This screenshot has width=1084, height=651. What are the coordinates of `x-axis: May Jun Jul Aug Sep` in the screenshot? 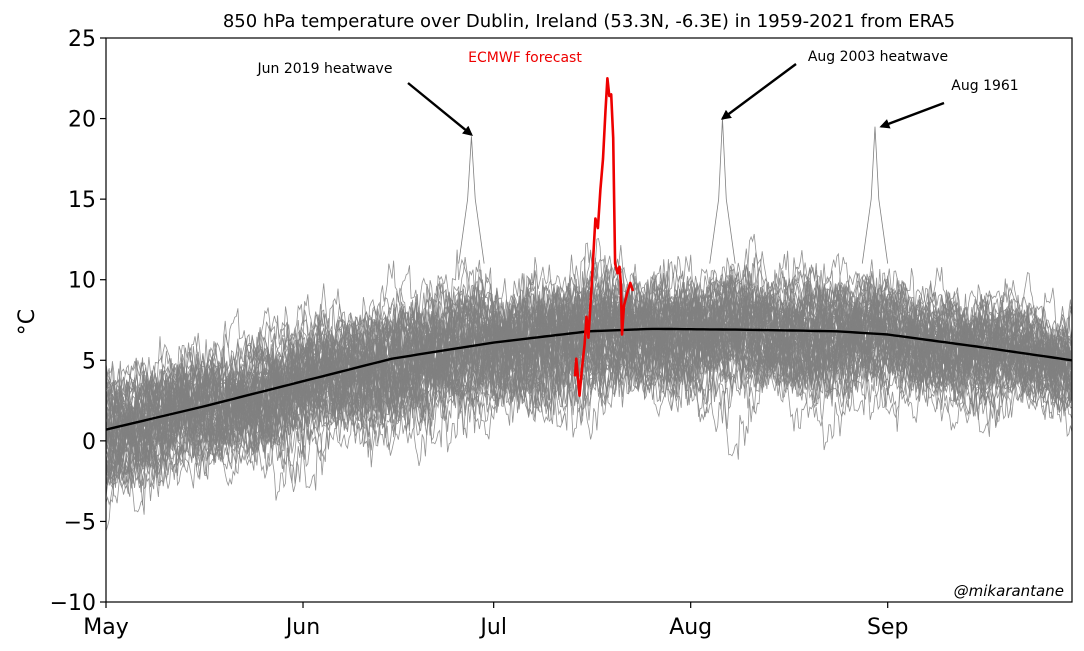 It's located at (495, 621).